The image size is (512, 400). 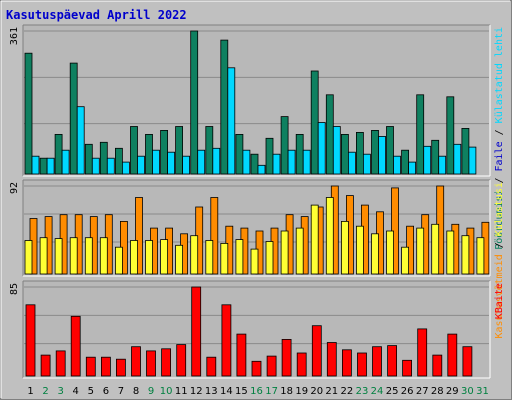 I want to click on x-tick-label-1: 1, so click(x=30, y=391).